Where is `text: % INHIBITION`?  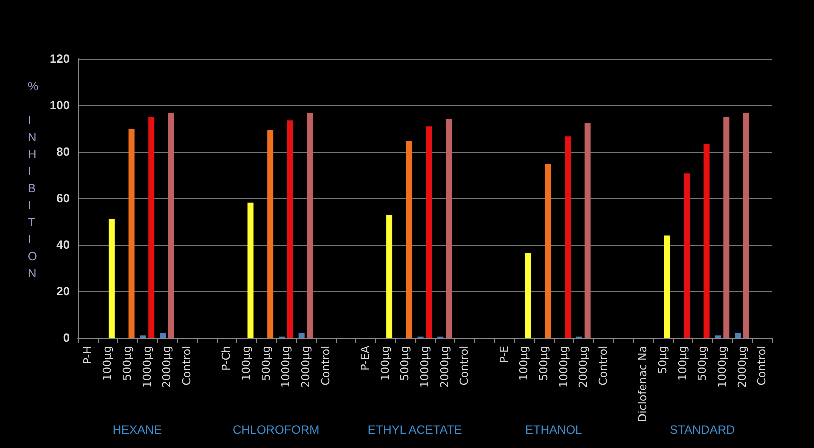
text: % INHIBITION is located at coordinates (33, 180).